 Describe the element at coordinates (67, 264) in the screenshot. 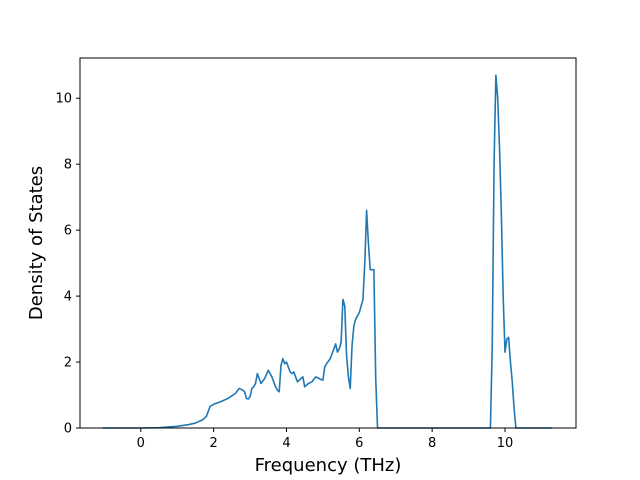

I see `y-axis-ticks: 0 2 4 6 8 10` at that location.